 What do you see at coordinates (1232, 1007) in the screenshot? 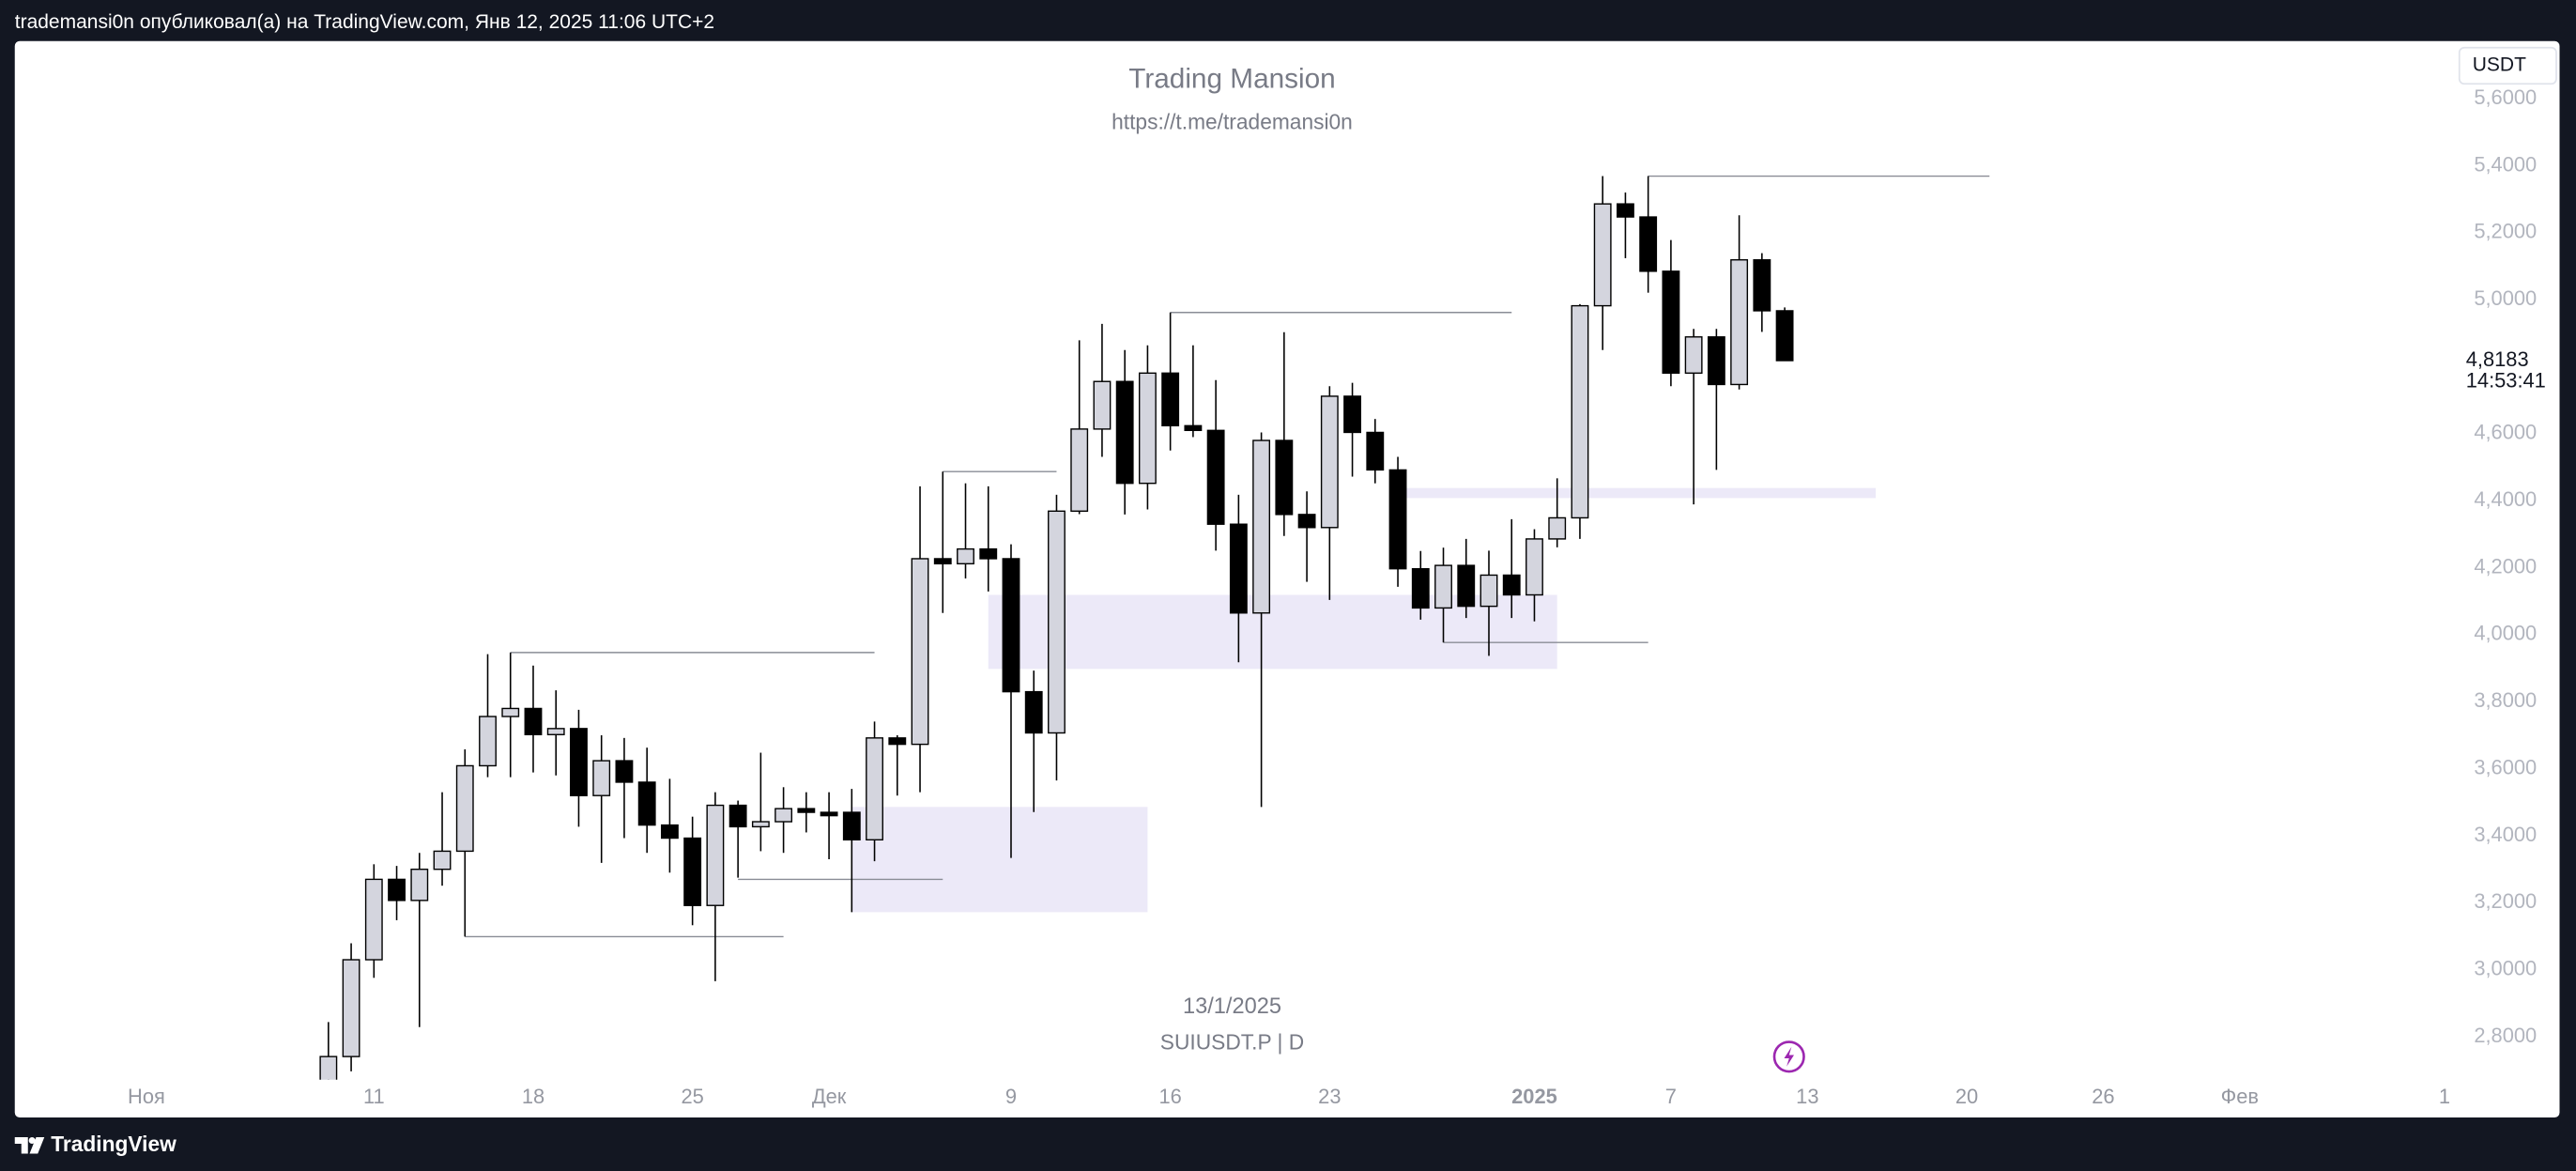
I see `date-watermark: 13/1/2025` at bounding box center [1232, 1007].